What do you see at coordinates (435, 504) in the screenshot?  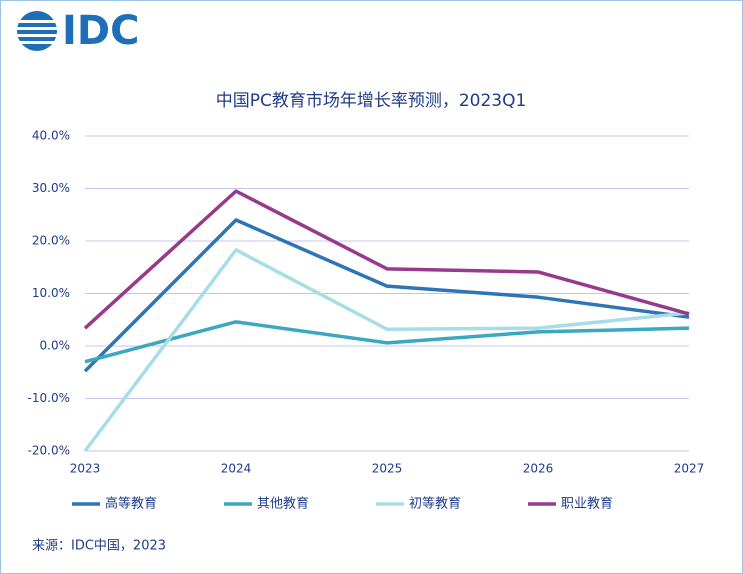 I see `legend-label: 初等教育` at bounding box center [435, 504].